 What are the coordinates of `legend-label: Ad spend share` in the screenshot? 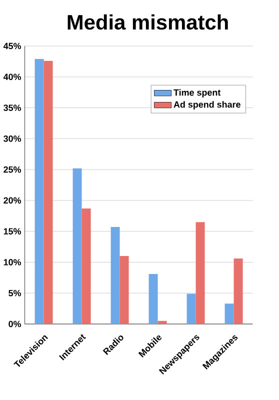 It's located at (207, 105).